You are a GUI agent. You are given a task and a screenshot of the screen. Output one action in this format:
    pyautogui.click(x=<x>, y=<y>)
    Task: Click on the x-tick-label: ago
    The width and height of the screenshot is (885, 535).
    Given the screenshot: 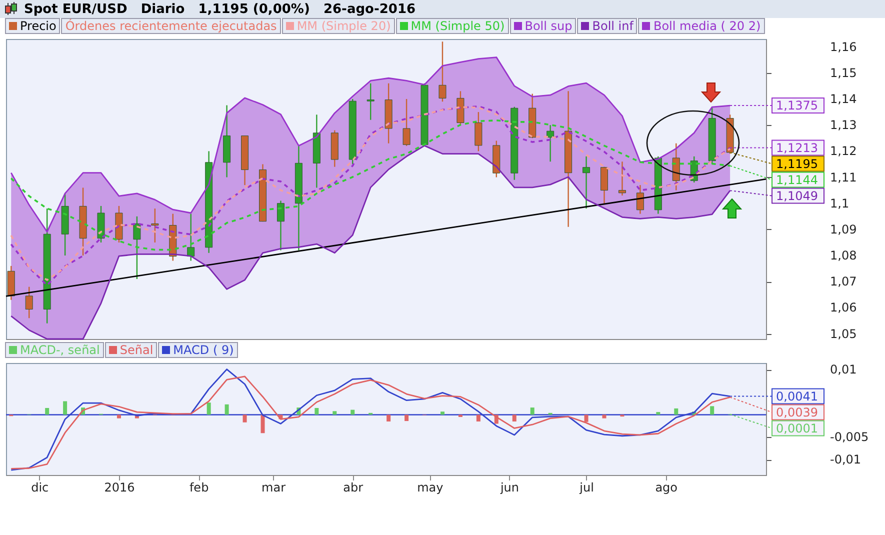 What is the action you would take?
    pyautogui.click(x=666, y=487)
    